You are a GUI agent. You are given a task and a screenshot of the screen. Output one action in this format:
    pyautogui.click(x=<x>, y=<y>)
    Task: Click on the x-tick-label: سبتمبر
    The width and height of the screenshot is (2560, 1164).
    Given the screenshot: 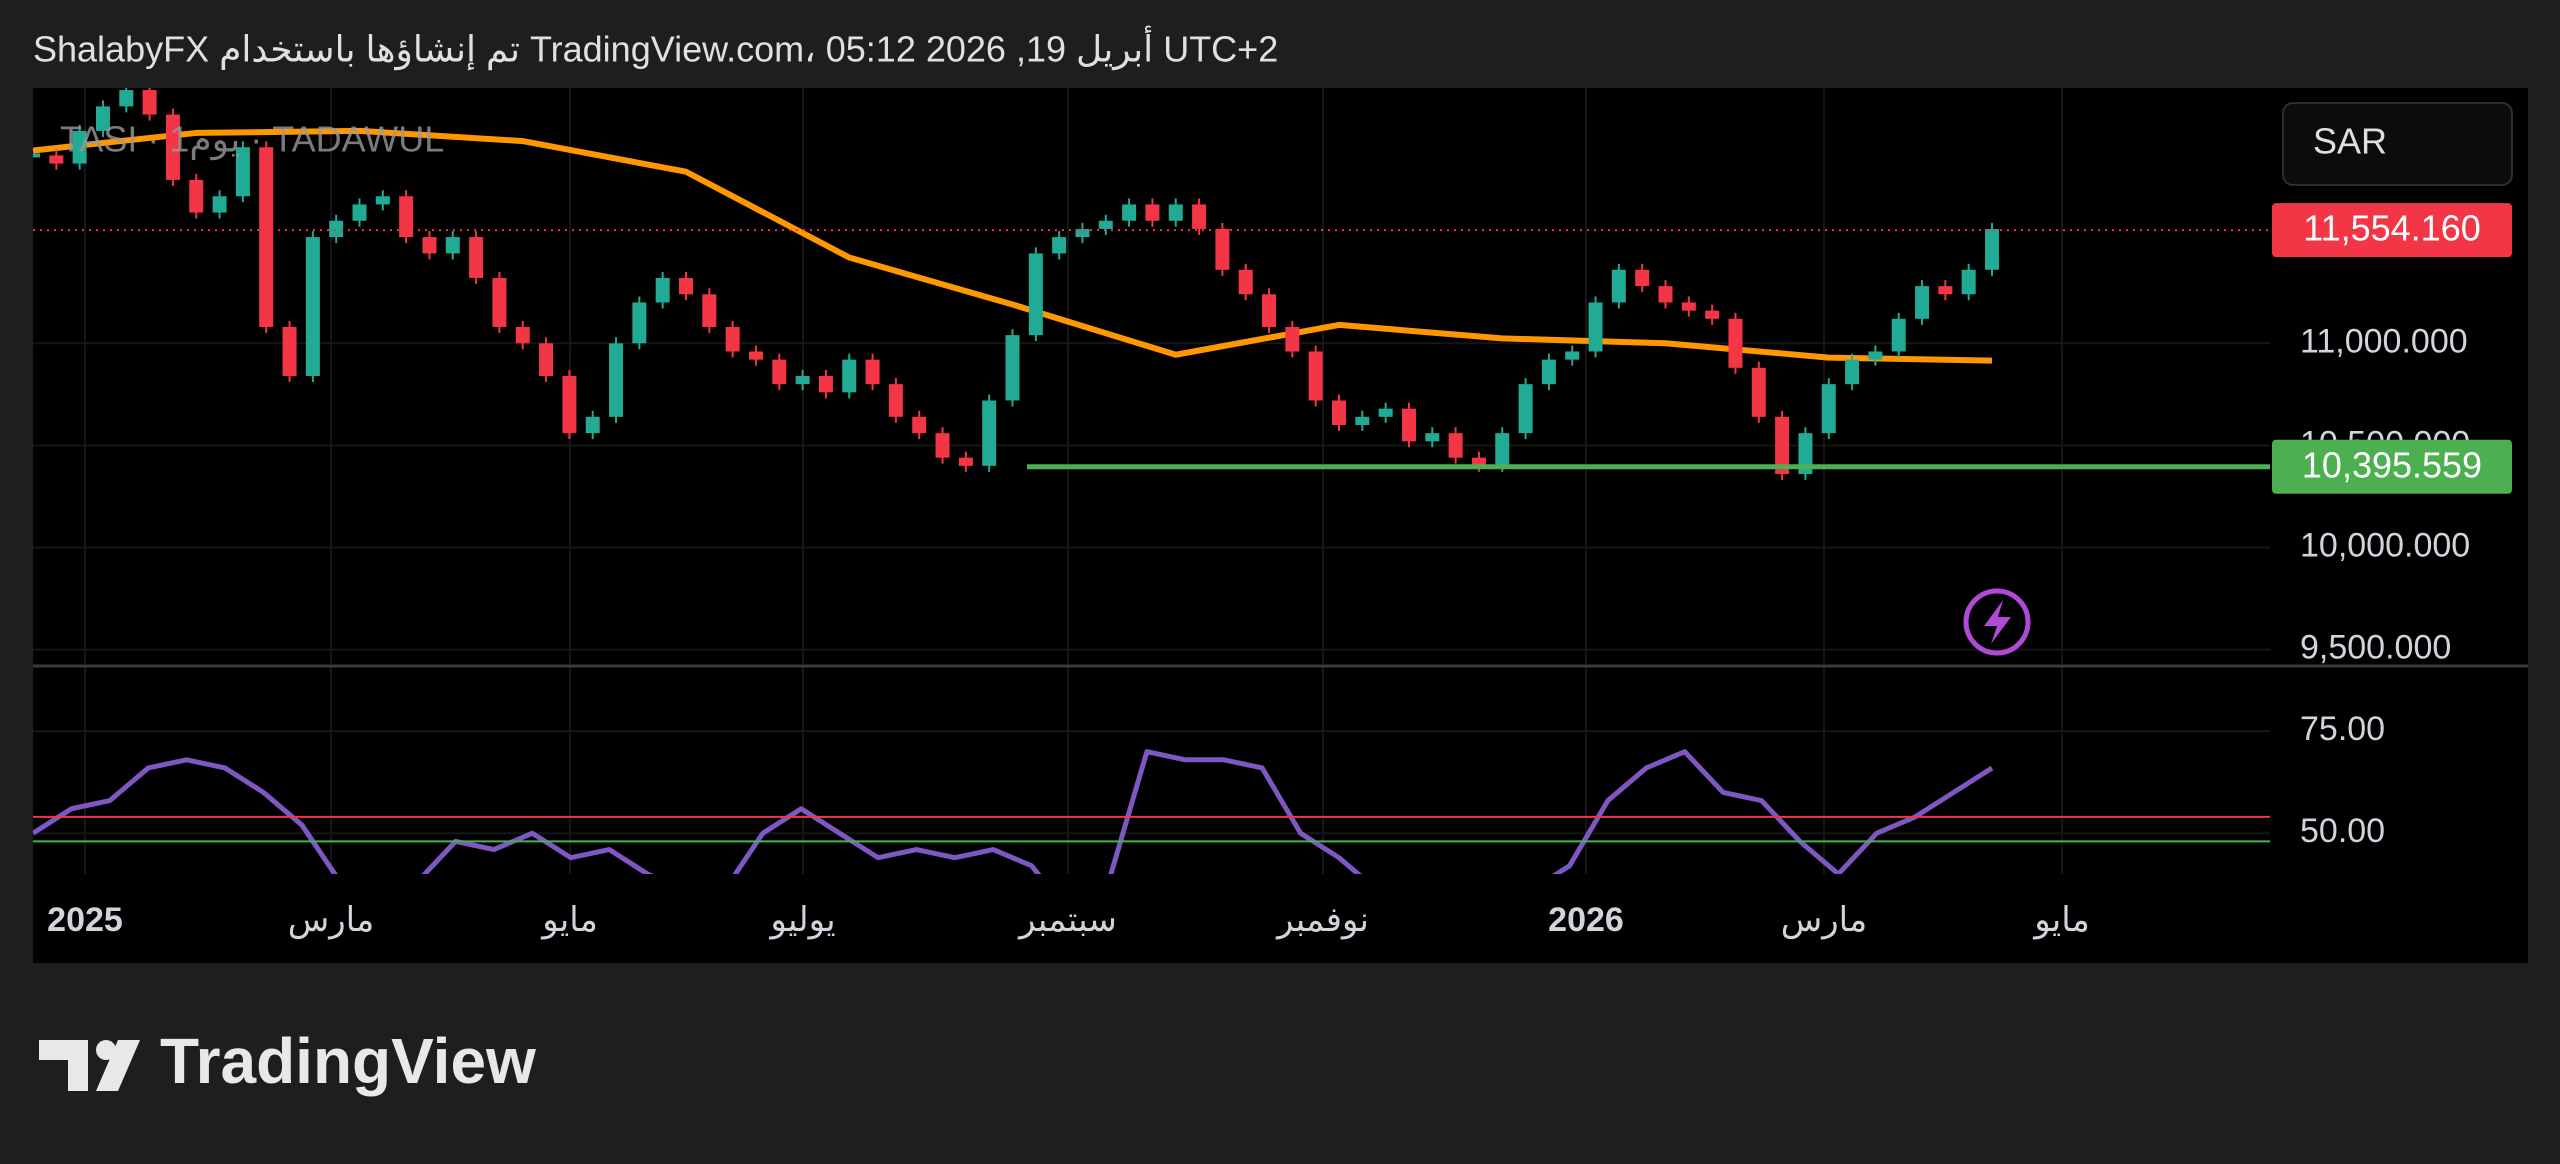 What is the action you would take?
    pyautogui.click(x=1067, y=920)
    